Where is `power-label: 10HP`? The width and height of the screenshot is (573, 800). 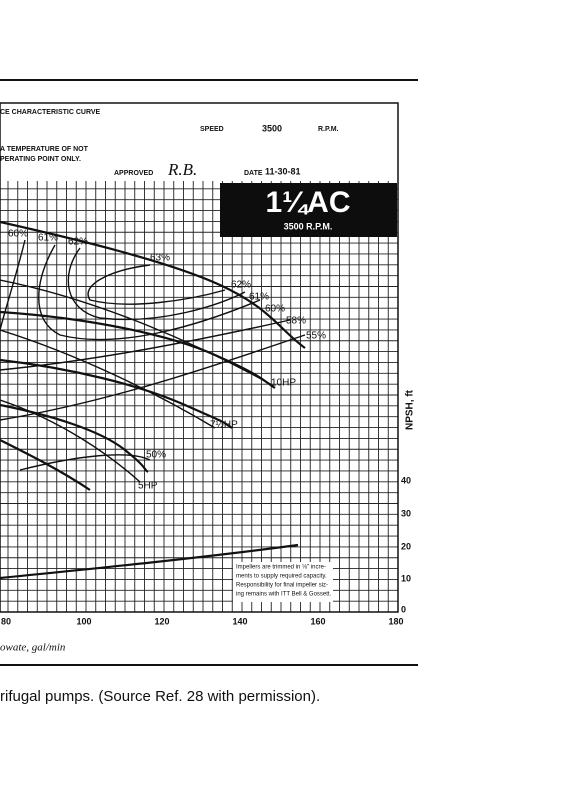 power-label: 10HP is located at coordinates (283, 383).